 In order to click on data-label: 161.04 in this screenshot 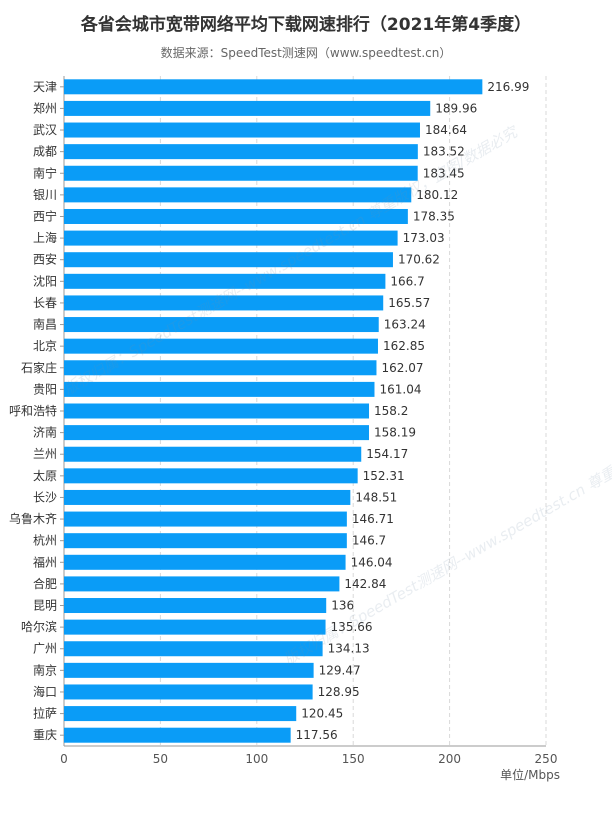, I will do `click(400, 389)`.